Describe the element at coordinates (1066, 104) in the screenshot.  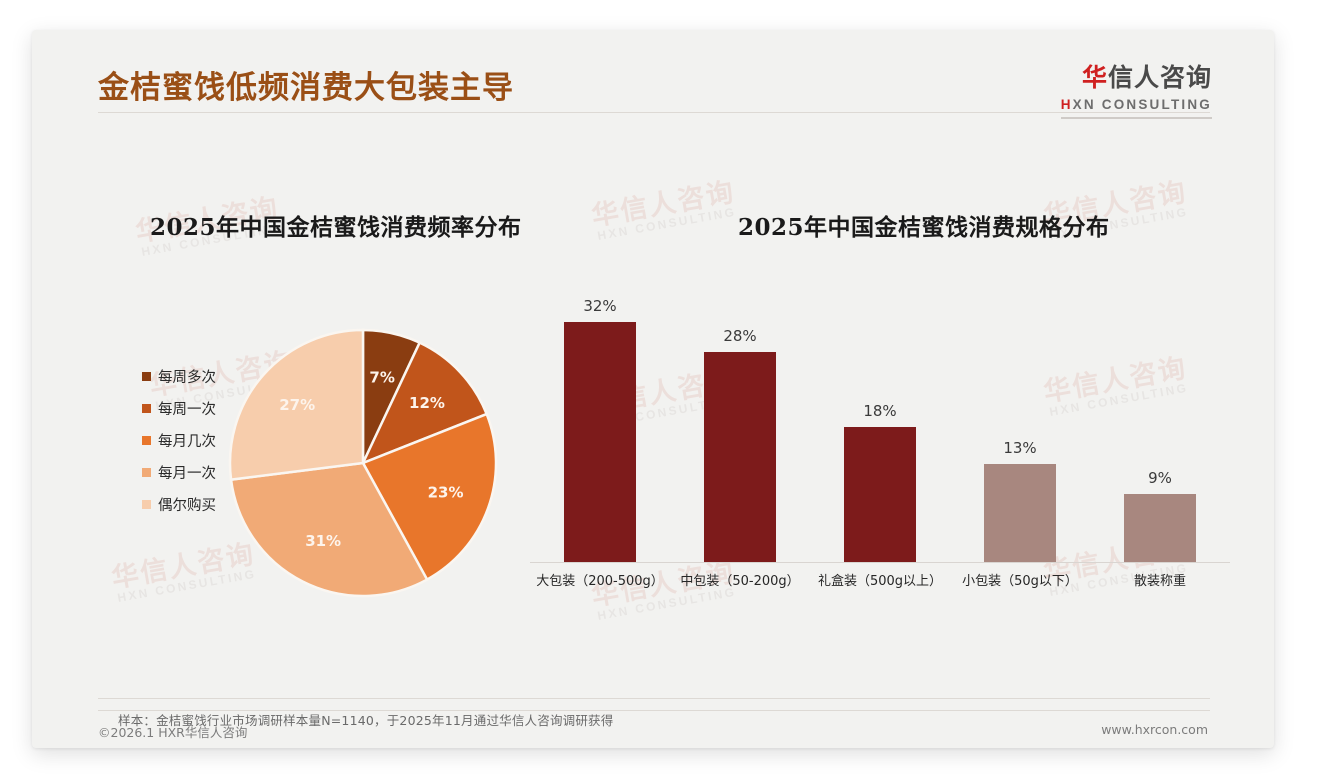
I see `logo-english-accent: H` at that location.